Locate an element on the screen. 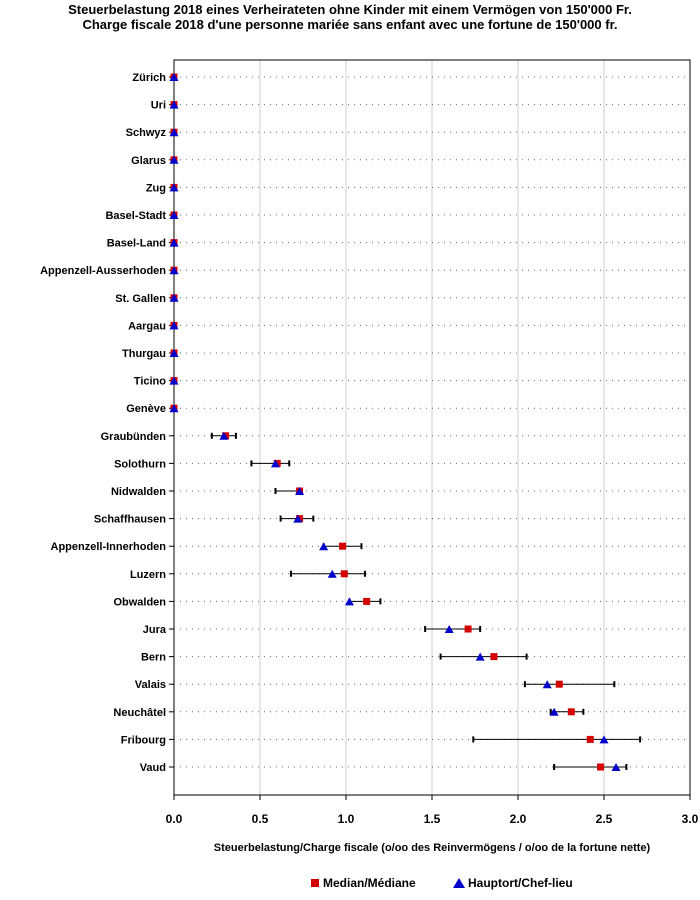  y-tick-label: Schwyz is located at coordinates (146, 133).